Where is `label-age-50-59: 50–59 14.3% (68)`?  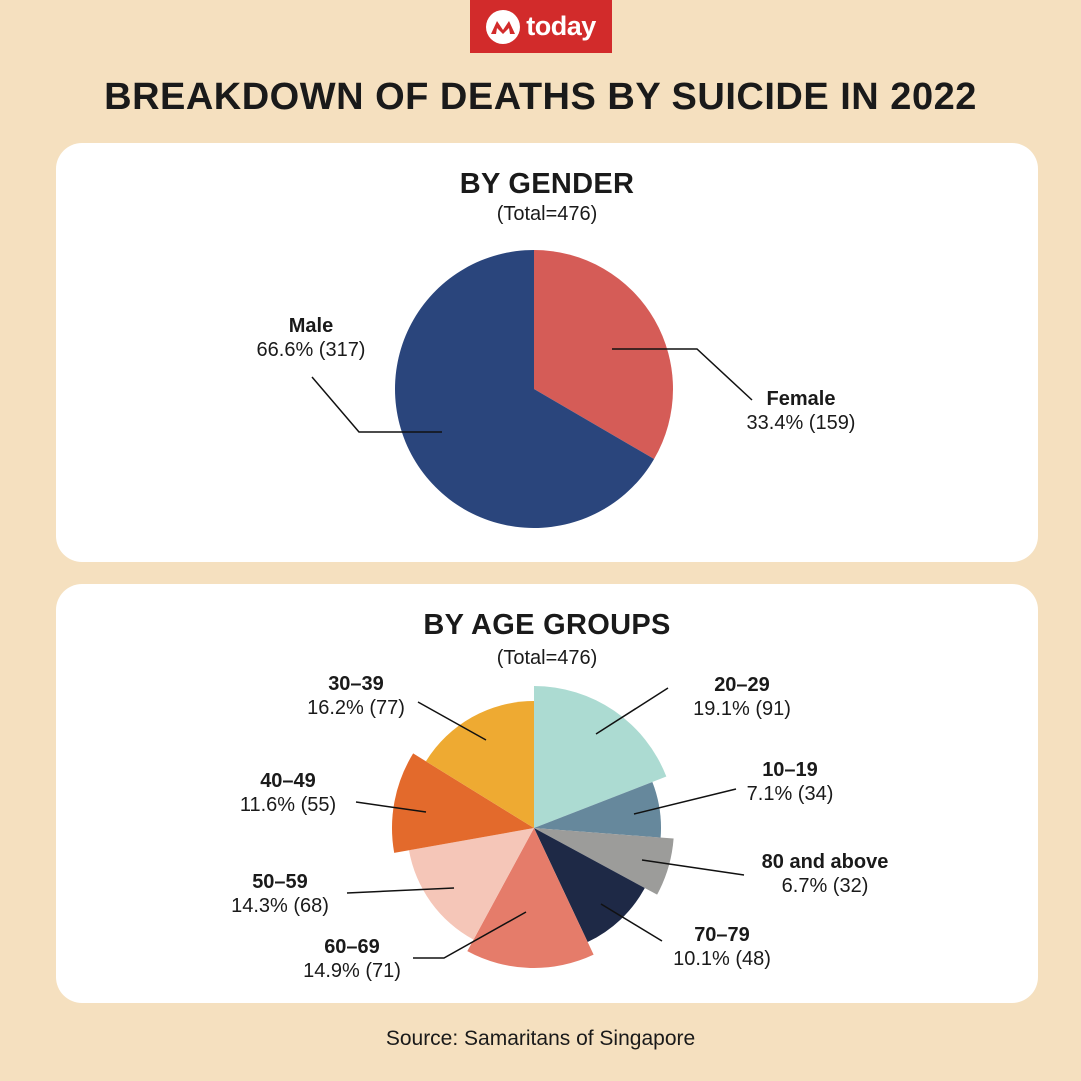 label-age-50-59: 50–59 14.3% (68) is located at coordinates (280, 894).